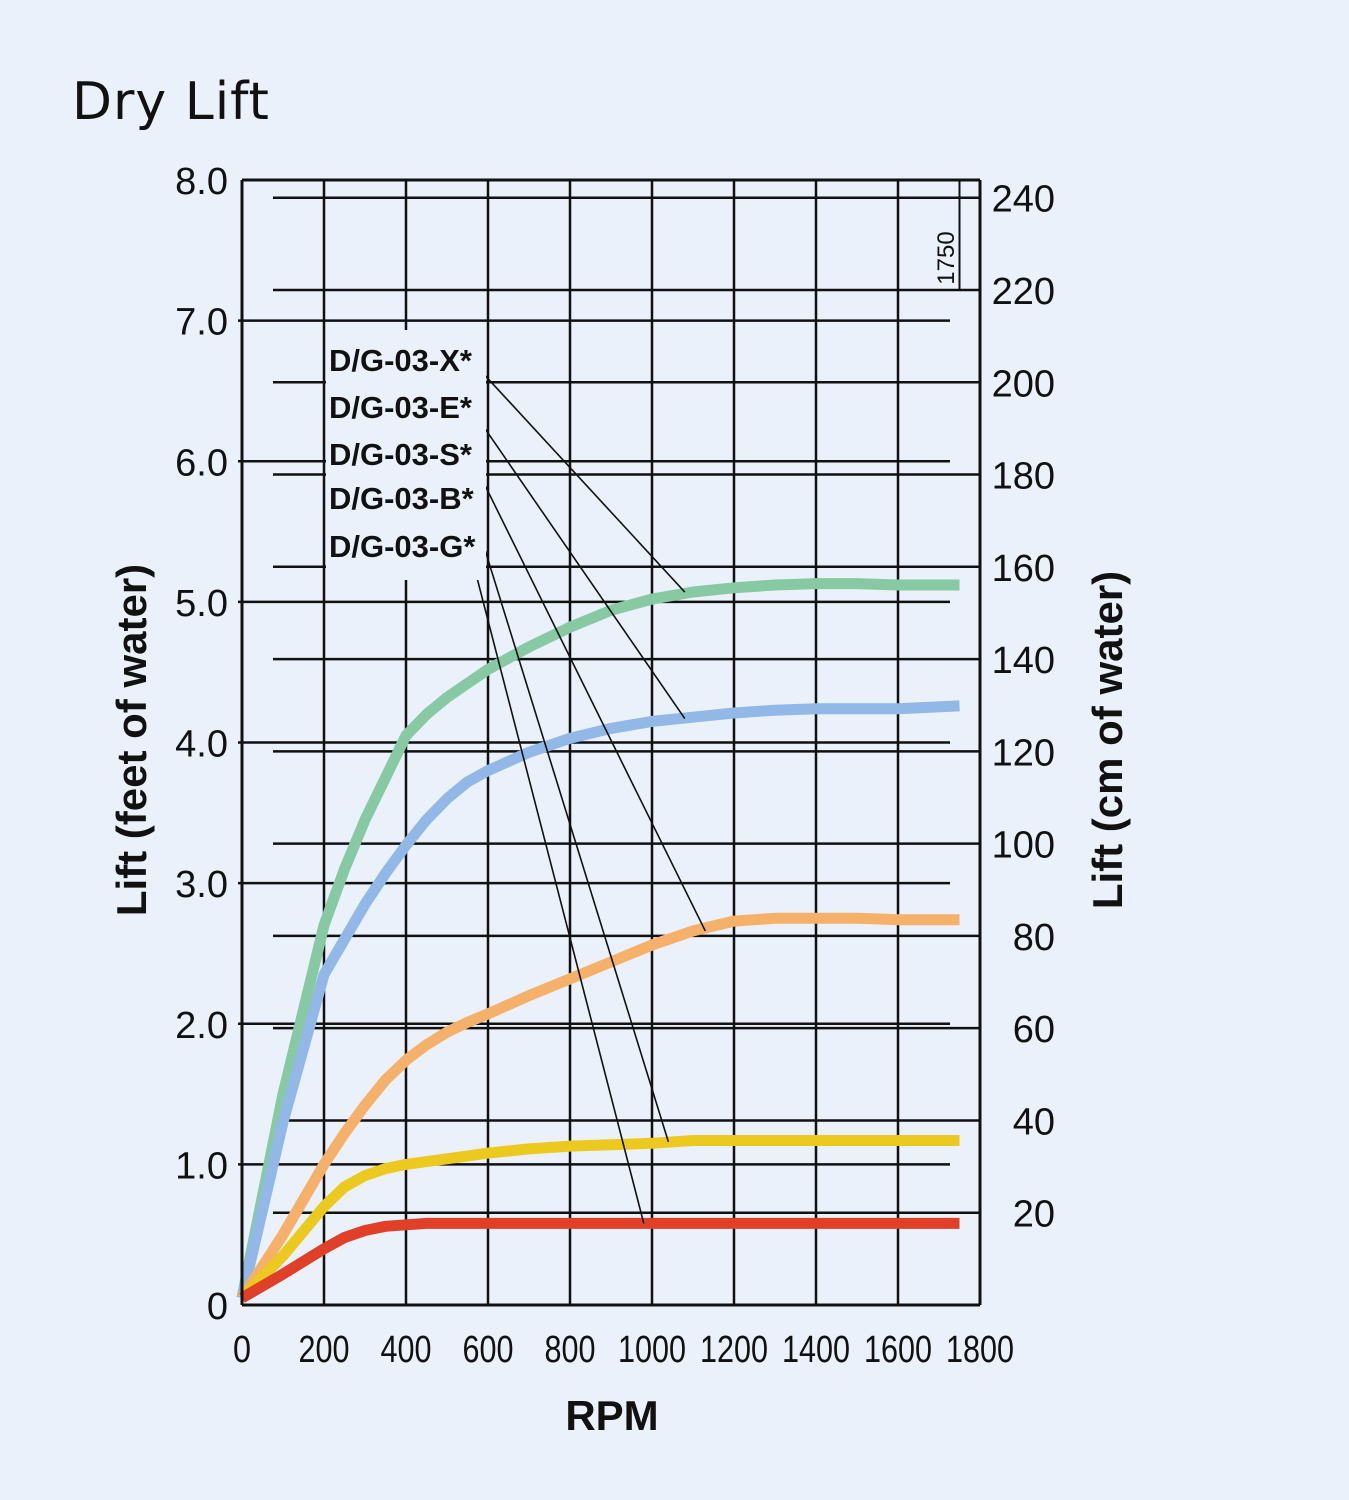 Image resolution: width=1349 pixels, height=1500 pixels. What do you see at coordinates (1034, 1030) in the screenshot?
I see `y2-tick-label: 60` at bounding box center [1034, 1030].